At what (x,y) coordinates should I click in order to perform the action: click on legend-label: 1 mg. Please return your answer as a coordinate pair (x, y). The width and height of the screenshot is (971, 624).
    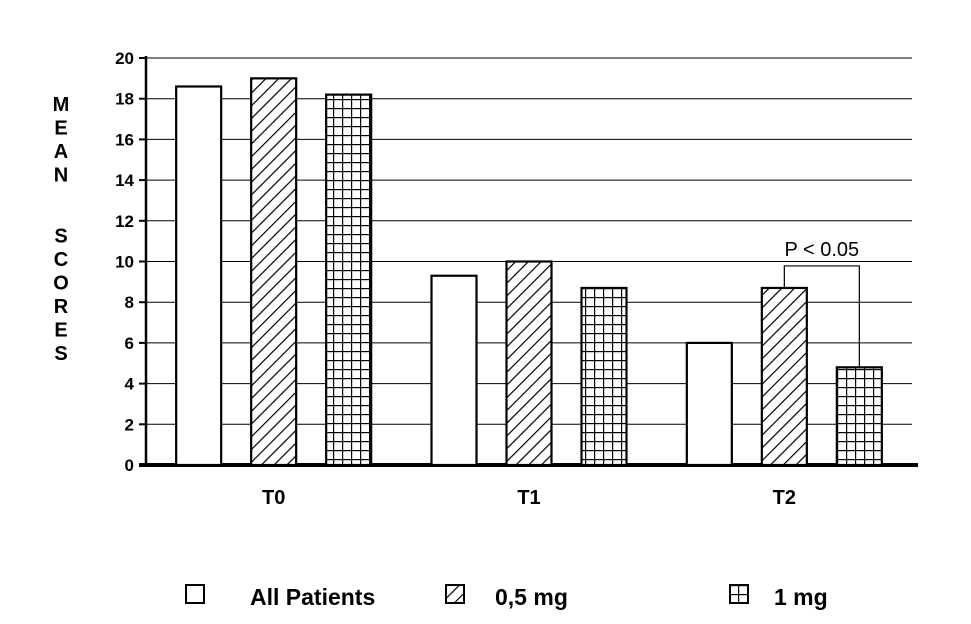
    Looking at the image, I should click on (801, 597).